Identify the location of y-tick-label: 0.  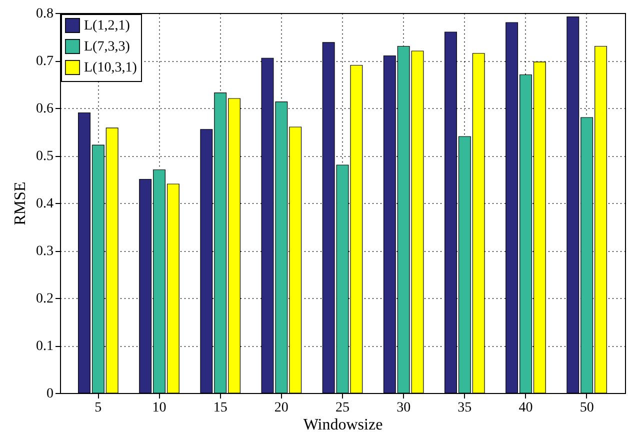
(50, 394).